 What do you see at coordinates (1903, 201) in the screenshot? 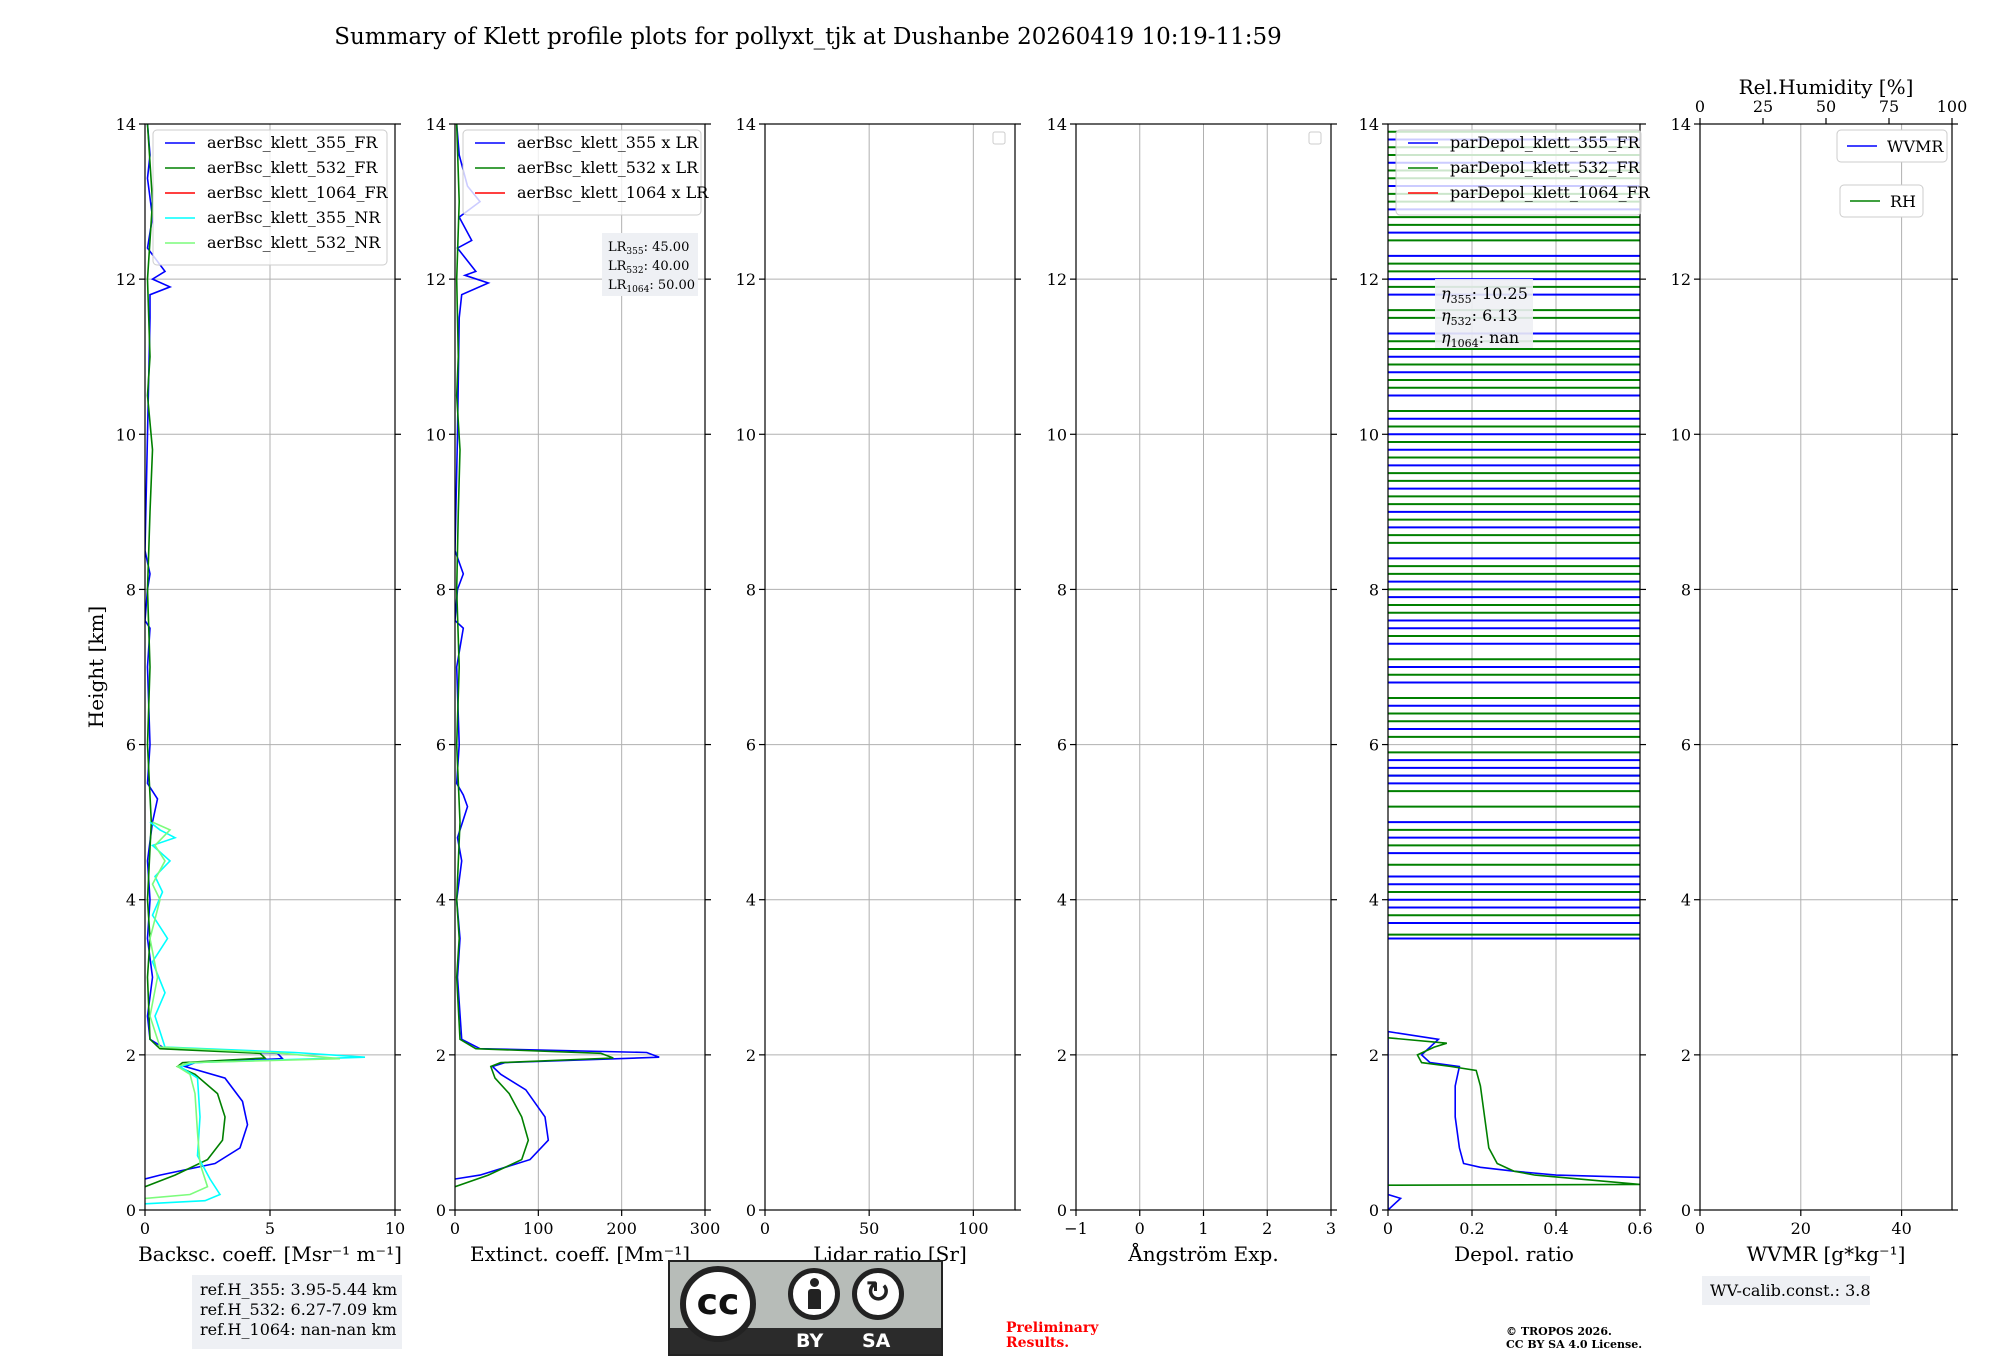
I see `legend-label: RH` at bounding box center [1903, 201].